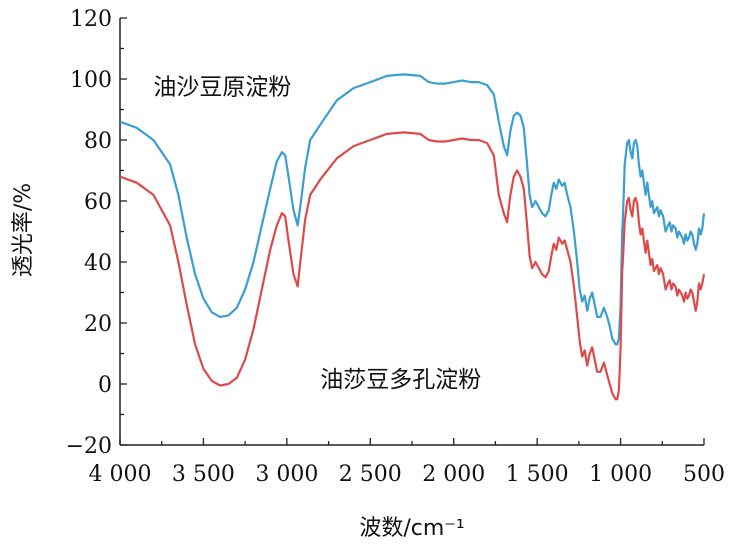  What do you see at coordinates (370, 474) in the screenshot?
I see `x-tick-label: 2 500` at bounding box center [370, 474].